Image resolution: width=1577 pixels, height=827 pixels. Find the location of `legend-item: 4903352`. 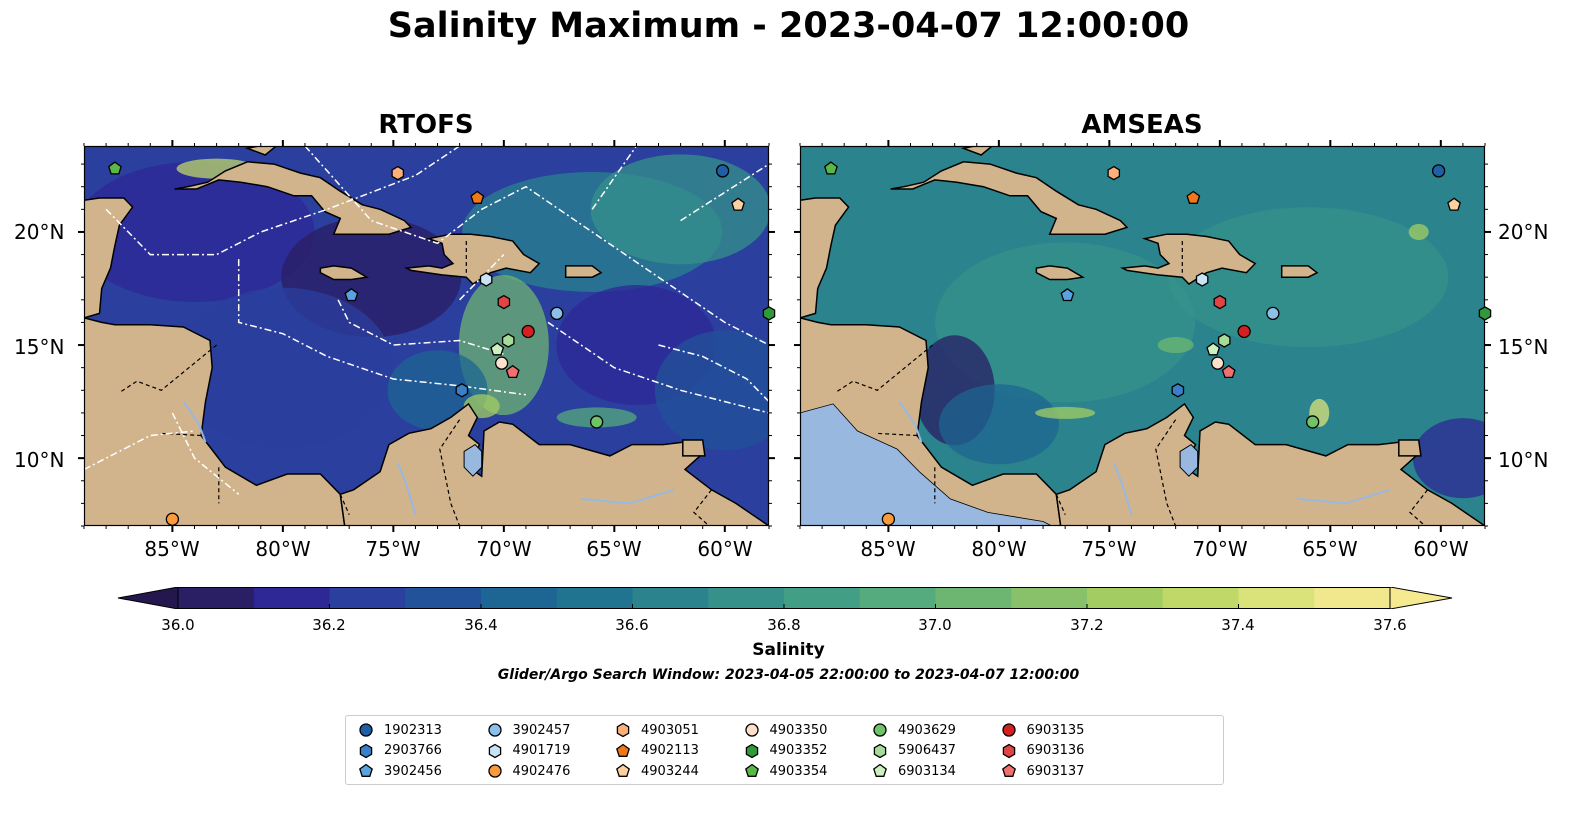

legend-item: 4903352 is located at coordinates (786, 751).